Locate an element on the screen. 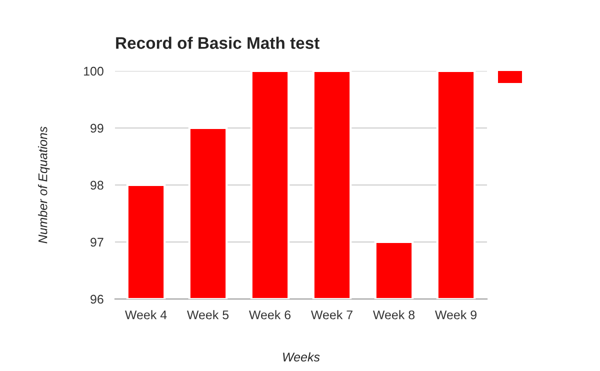 This screenshot has height=371, width=600. x-axis-title: Weeks is located at coordinates (301, 357).